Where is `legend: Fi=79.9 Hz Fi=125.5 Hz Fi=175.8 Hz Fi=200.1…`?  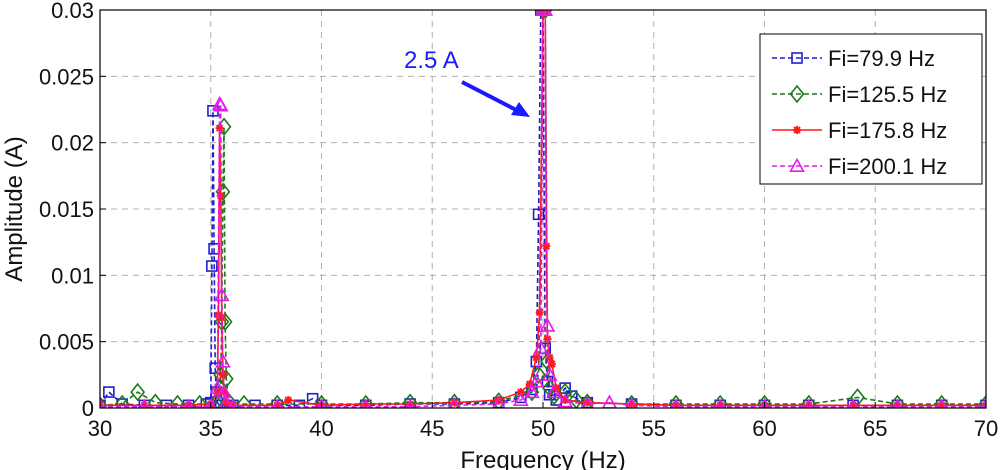 legend: Fi=79.9 Hz Fi=125.5 Hz Fi=175.8 Hz Fi=200.1… is located at coordinates (871, 109).